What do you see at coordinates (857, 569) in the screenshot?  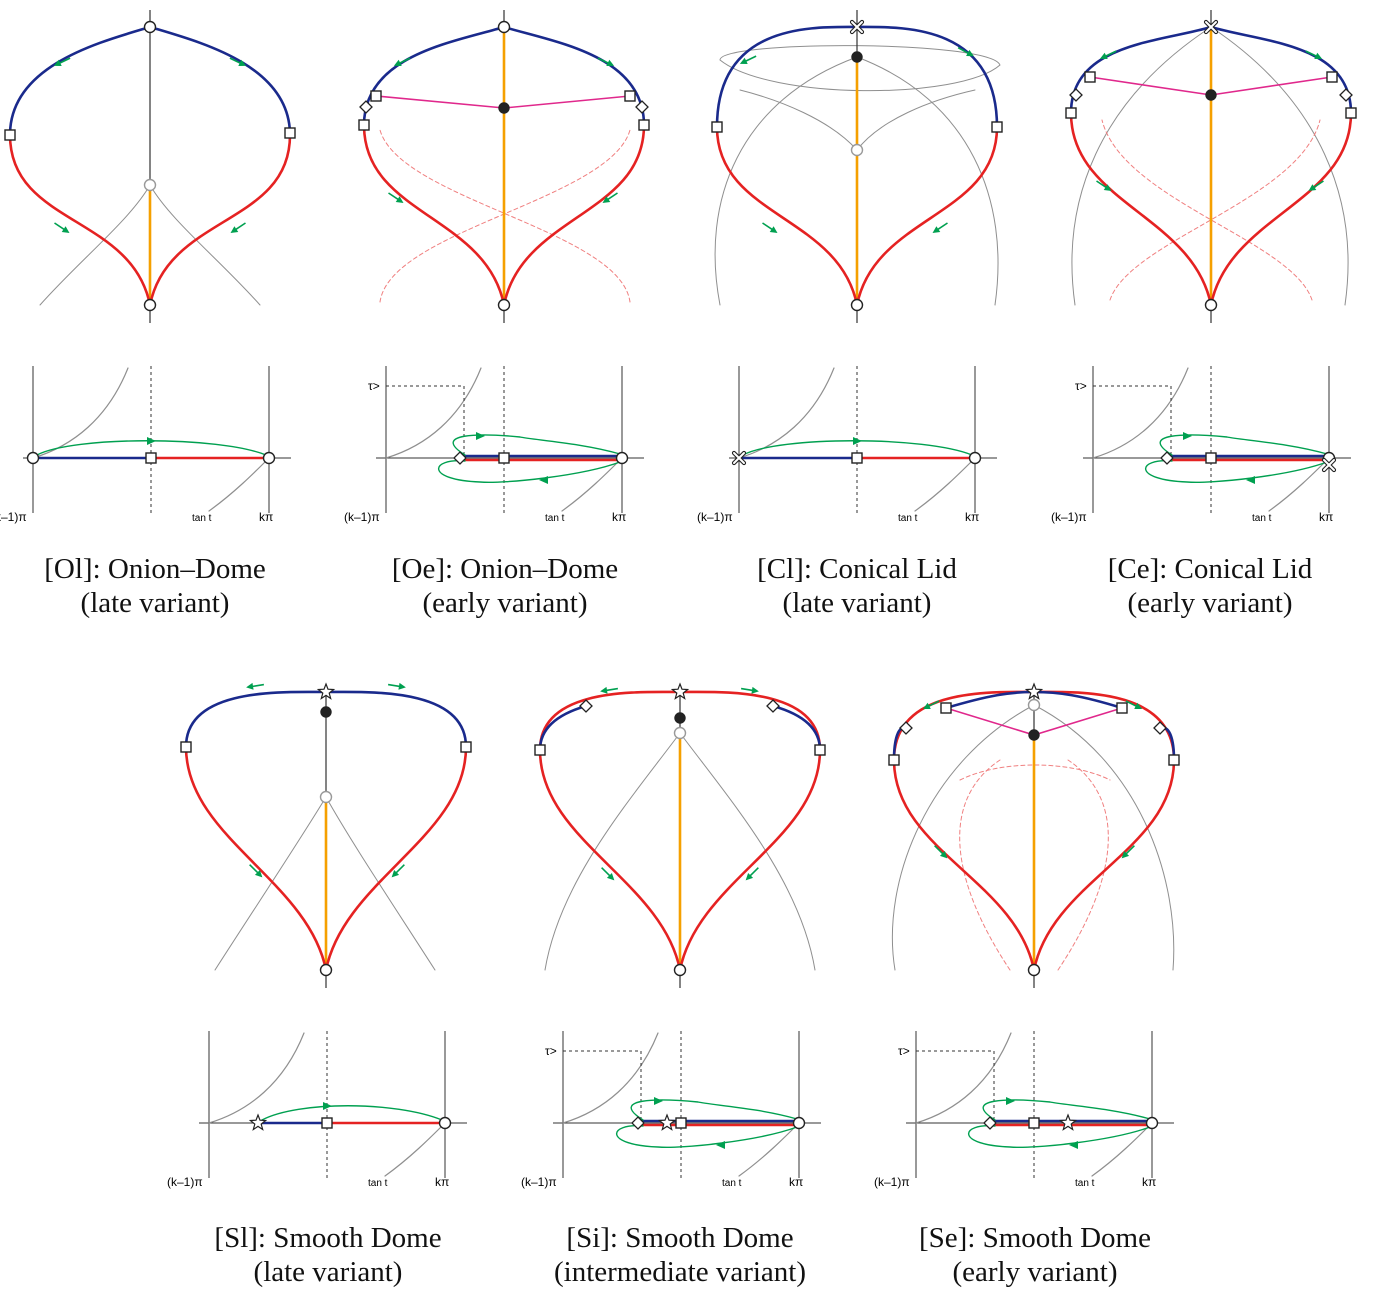 I see `caption-title: [Cl]: Conical Lid` at bounding box center [857, 569].